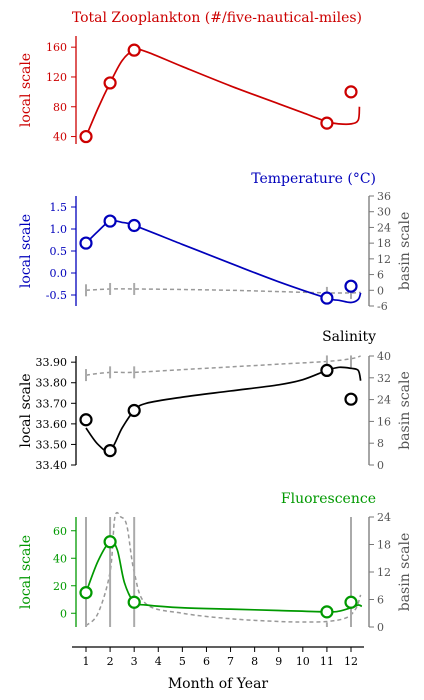 The height and width of the screenshot is (700, 424). Describe the element at coordinates (328, 499) in the screenshot. I see `panel-title: Fluorescence` at that location.